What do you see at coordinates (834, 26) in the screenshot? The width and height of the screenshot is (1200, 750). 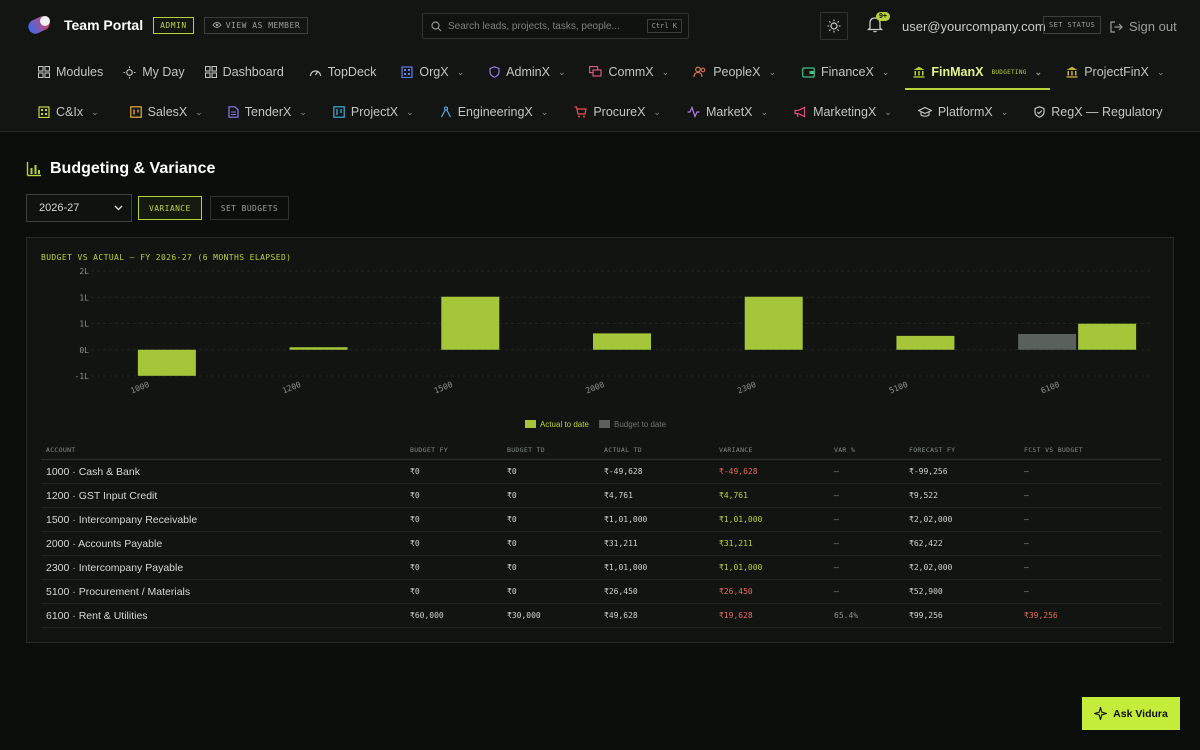 I see `theme-toggle-button` at bounding box center [834, 26].